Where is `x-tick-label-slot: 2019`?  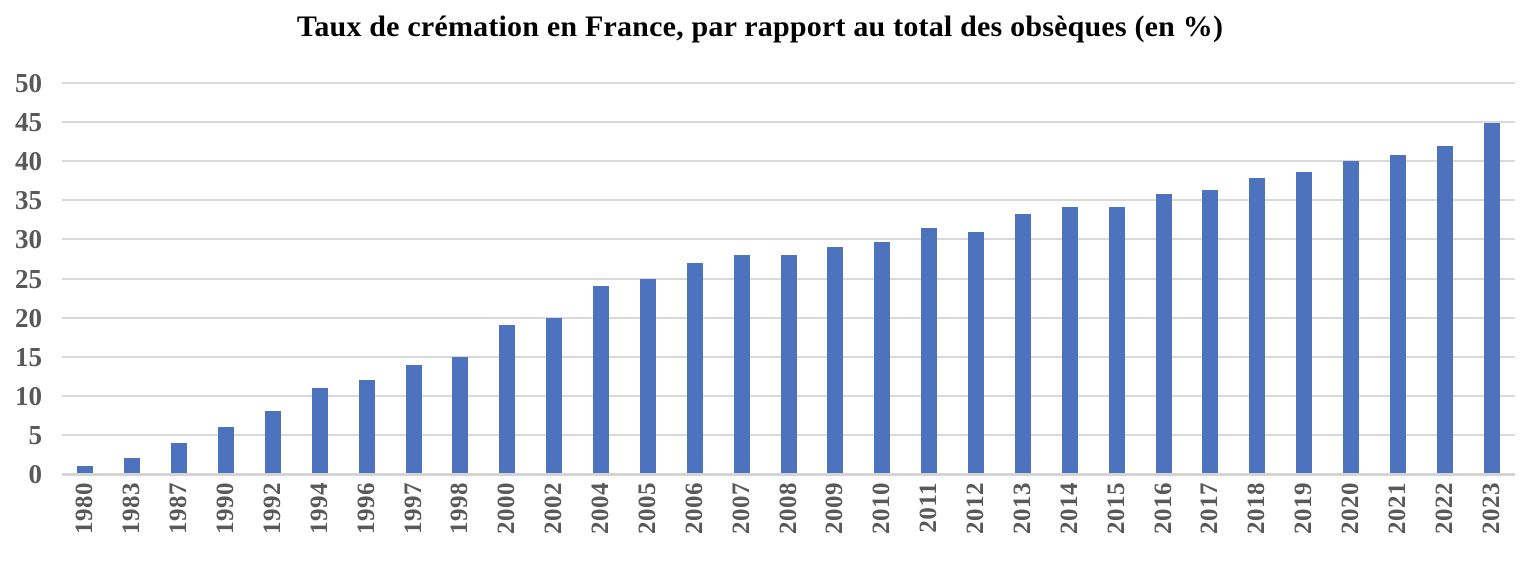 x-tick-label-slot: 2019 is located at coordinates (1304, 528).